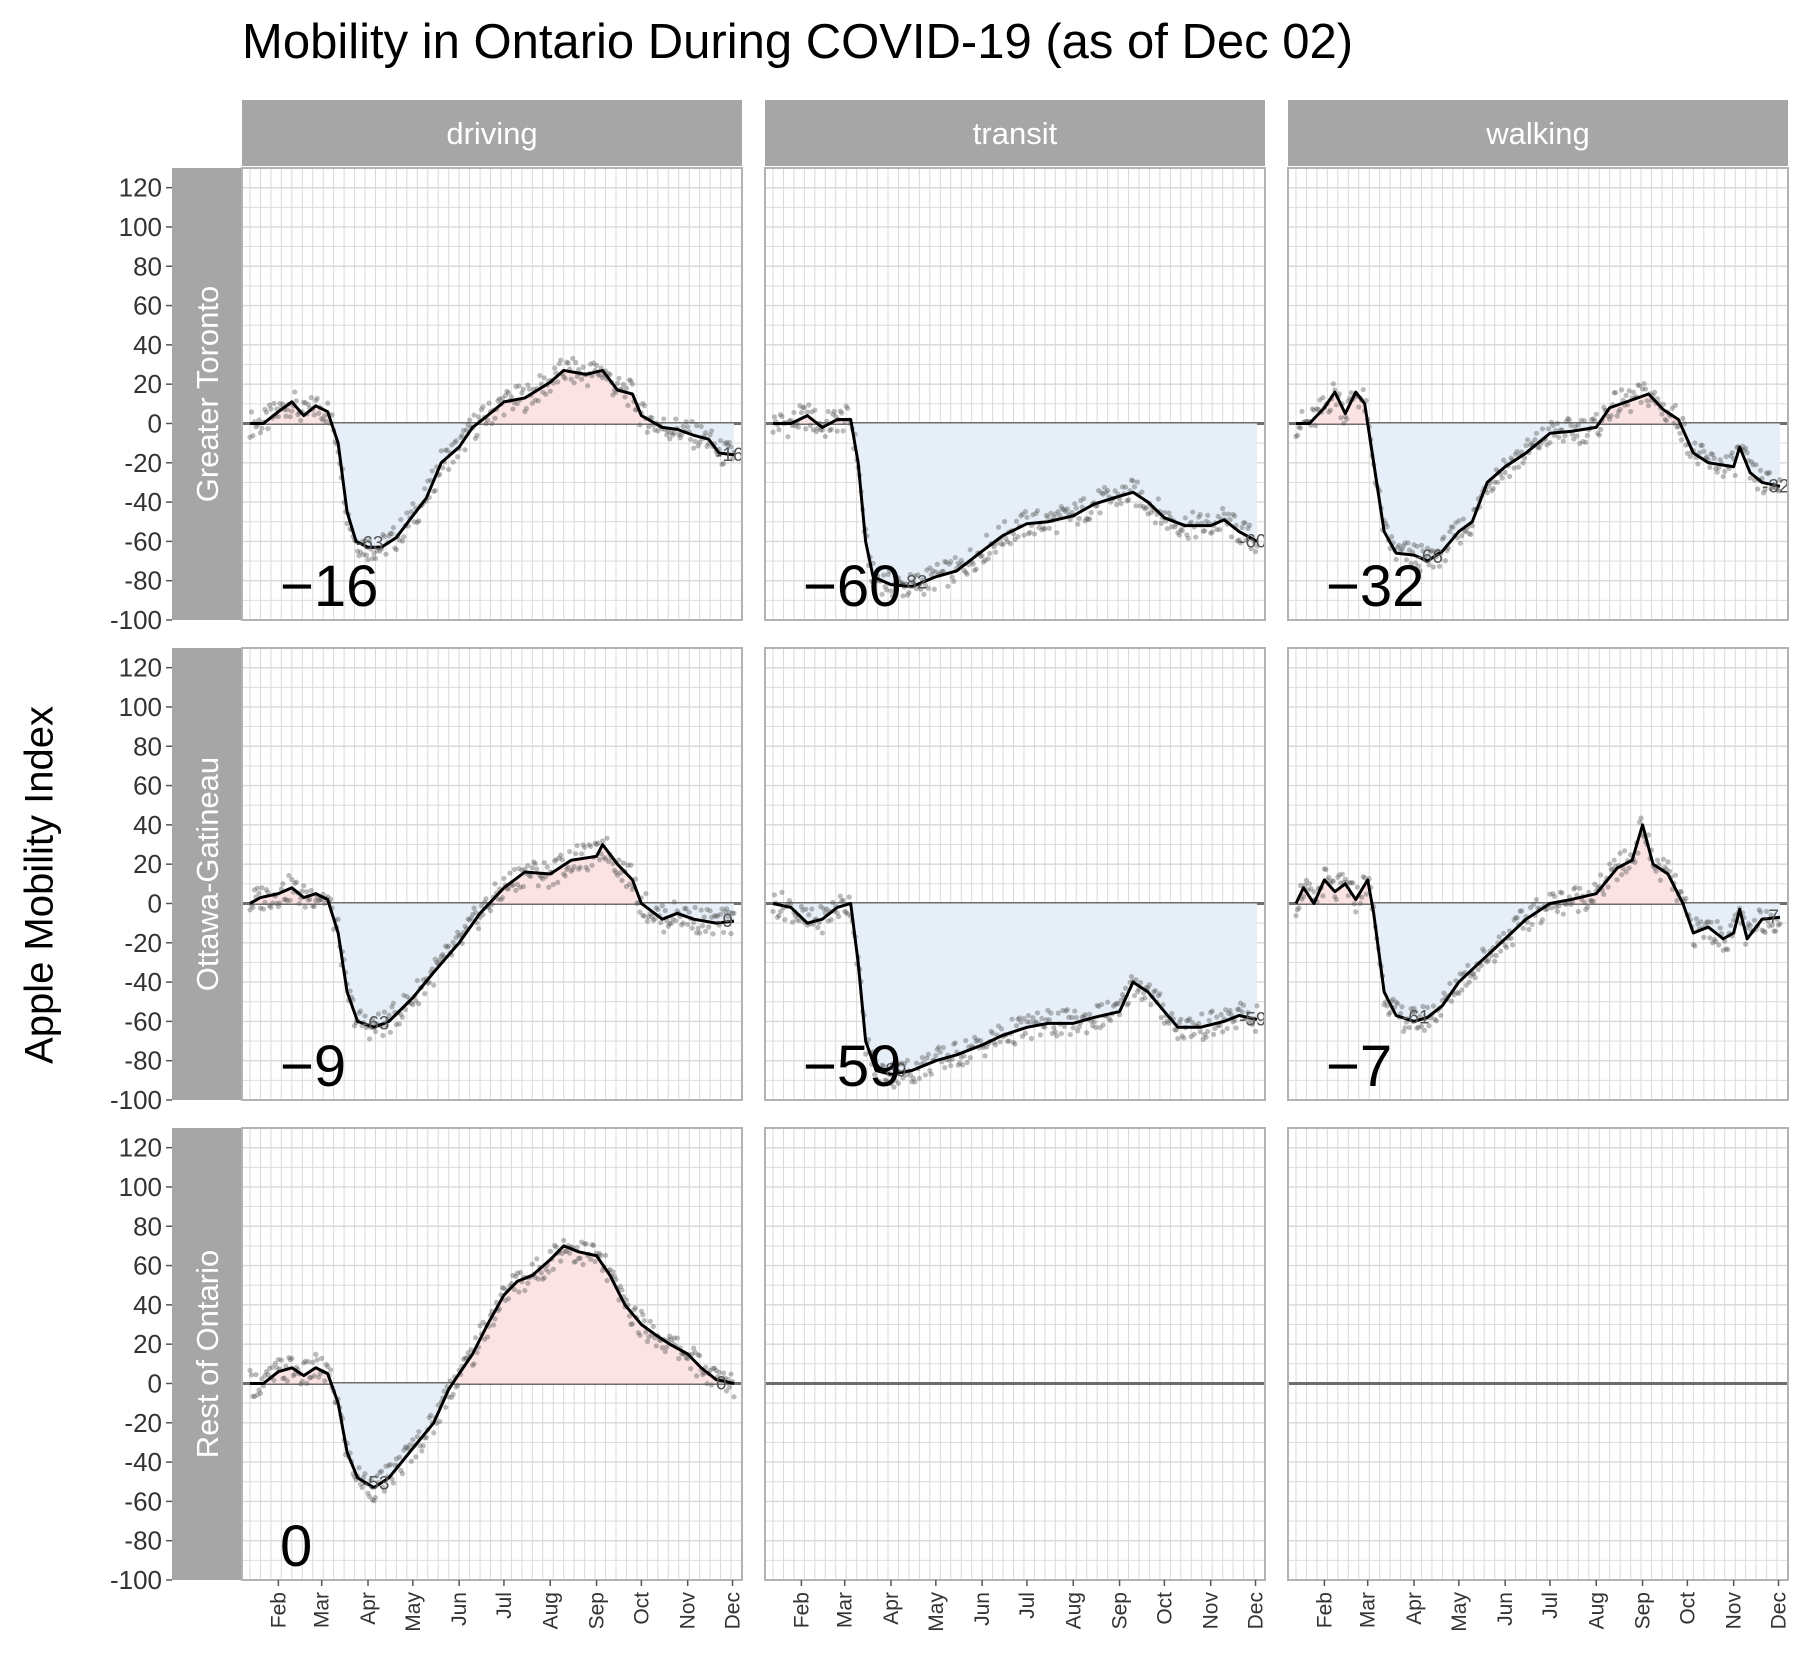 The image size is (1800, 1665). Describe the element at coordinates (1256, 1610) in the screenshot. I see `x-tick-label: Dec` at that location.